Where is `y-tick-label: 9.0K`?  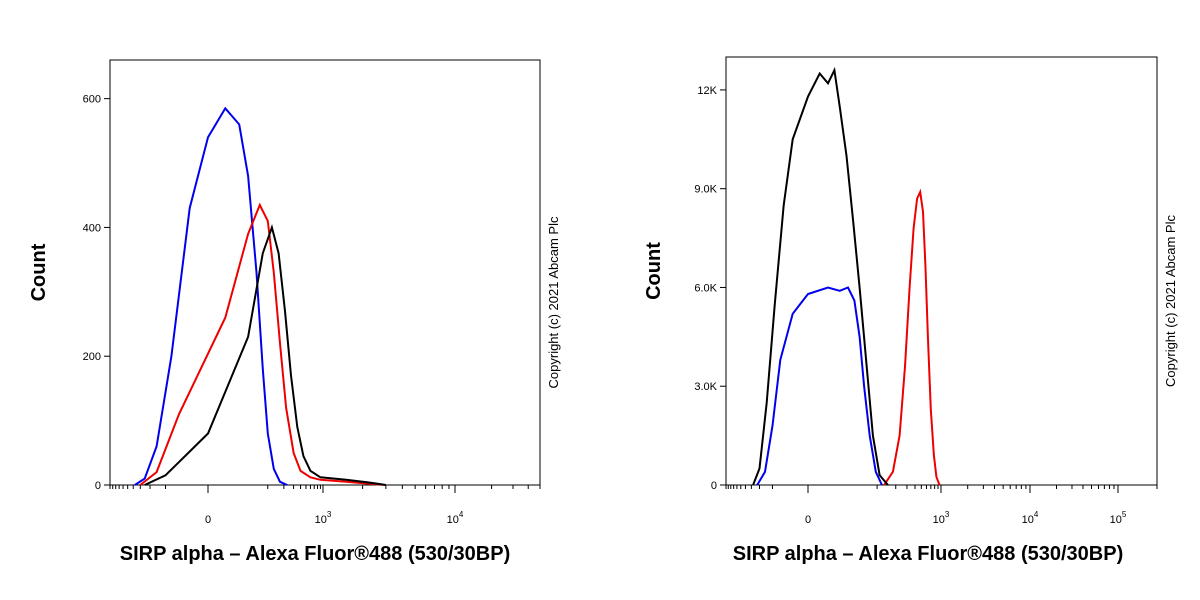
y-tick-label: 9.0K is located at coordinates (705, 190).